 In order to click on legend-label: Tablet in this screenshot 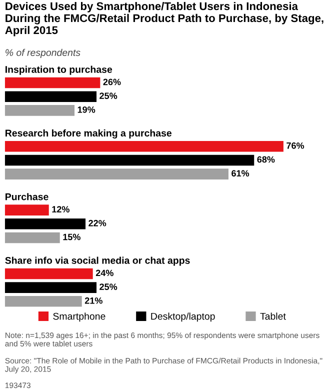, I will do `click(273, 316)`.